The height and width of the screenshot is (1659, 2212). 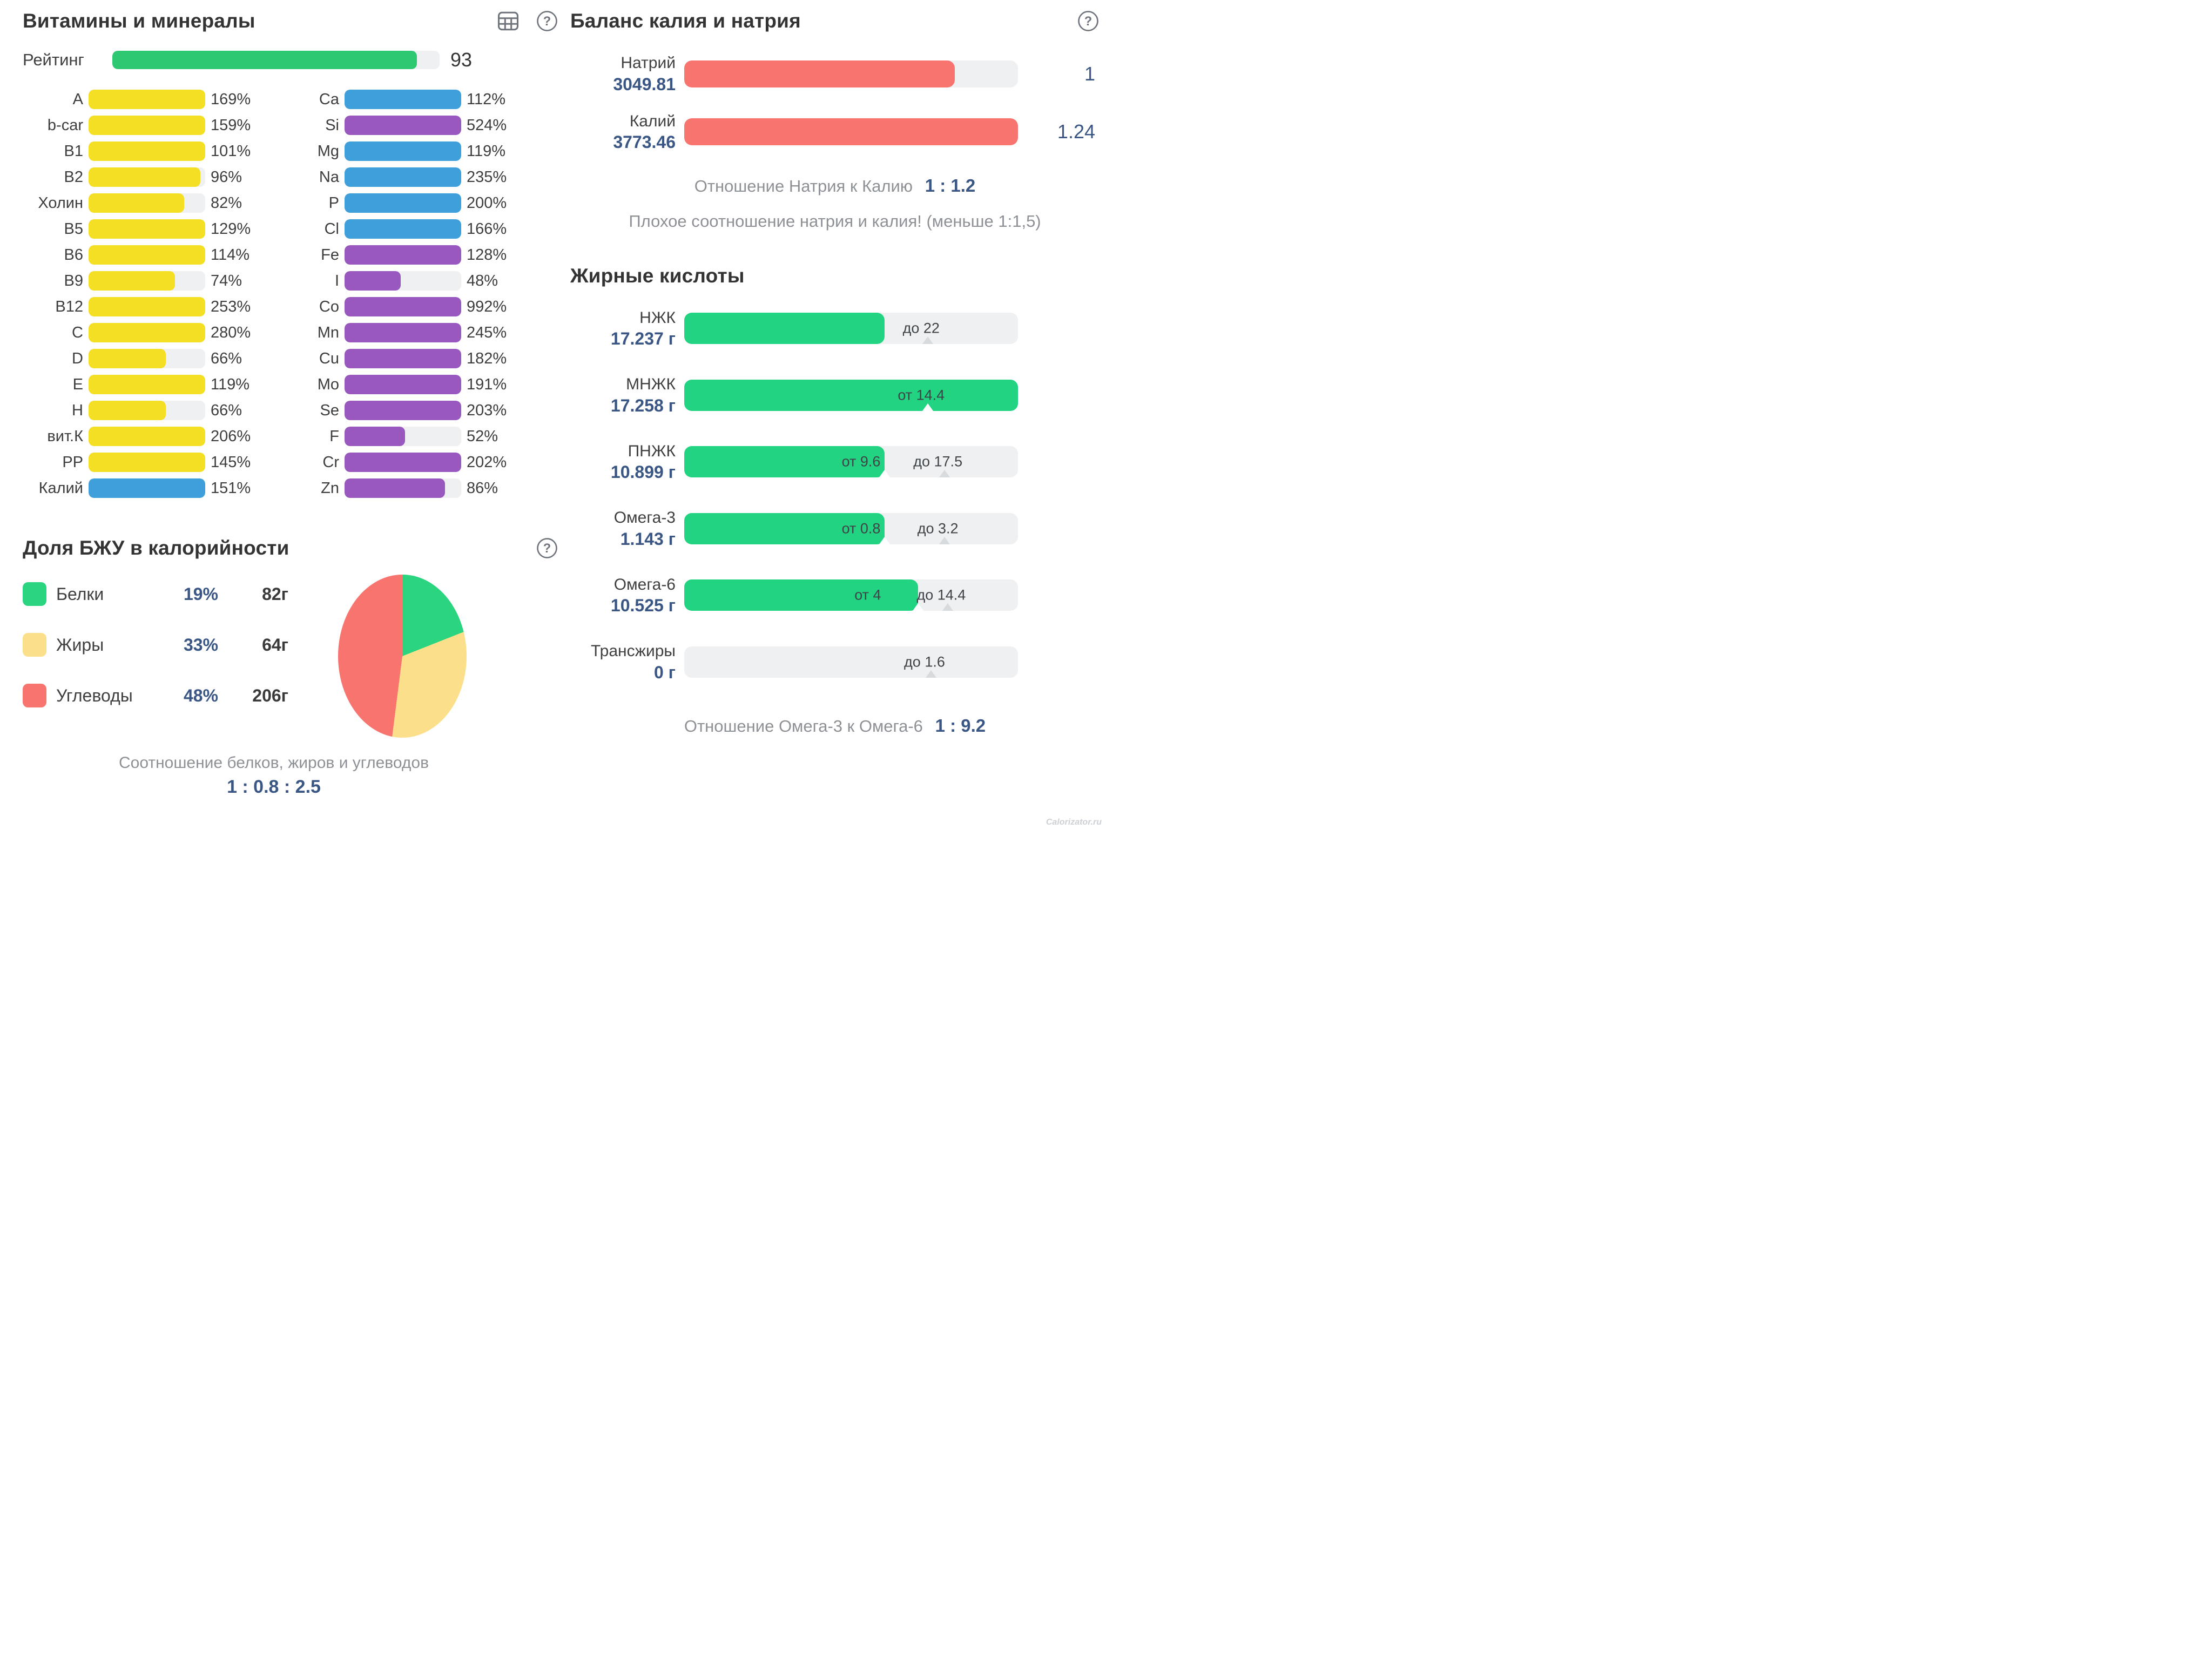 I want to click on nutrient-percent: 66%, so click(x=226, y=358).